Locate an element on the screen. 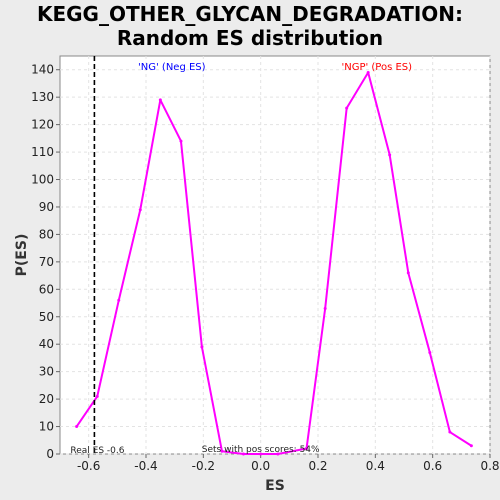 This screenshot has width=500, height=500. x-tick-label: -0.2 is located at coordinates (203, 466).